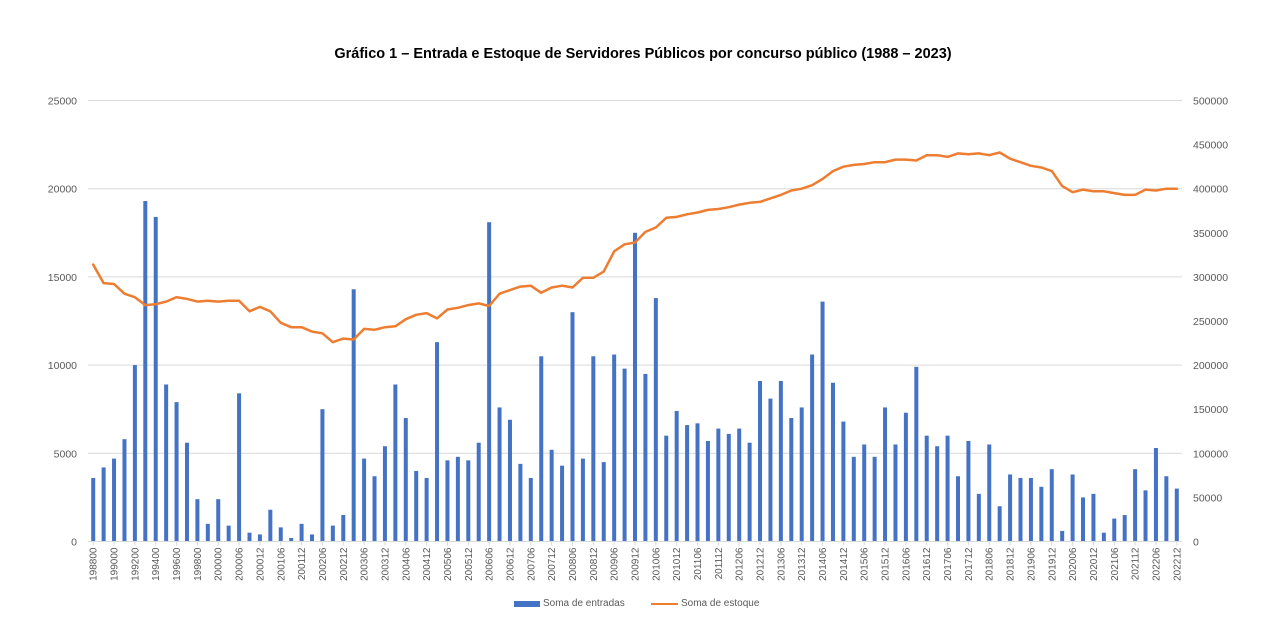 The width and height of the screenshot is (1286, 621). I want to click on x-tick-label: 199000, so click(115, 564).